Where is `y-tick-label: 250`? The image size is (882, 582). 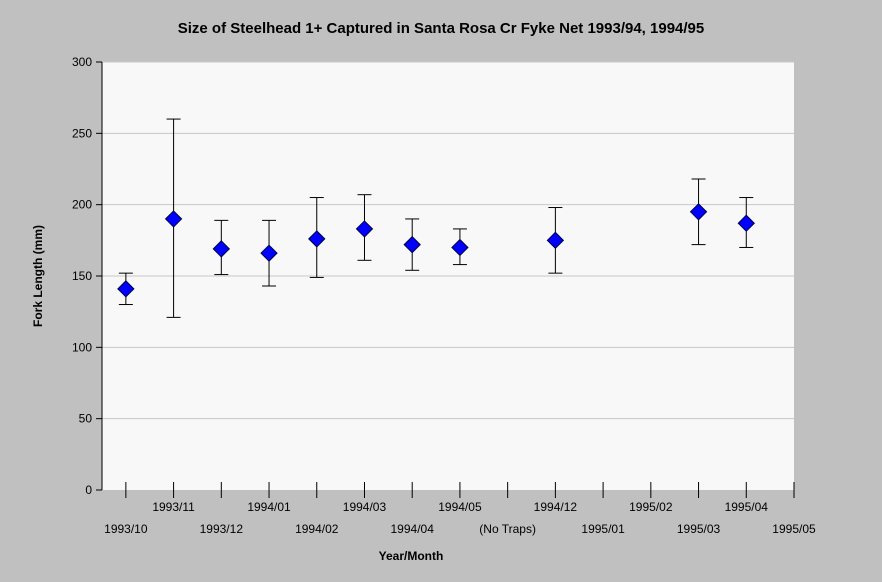
y-tick-label: 250 is located at coordinates (82, 133).